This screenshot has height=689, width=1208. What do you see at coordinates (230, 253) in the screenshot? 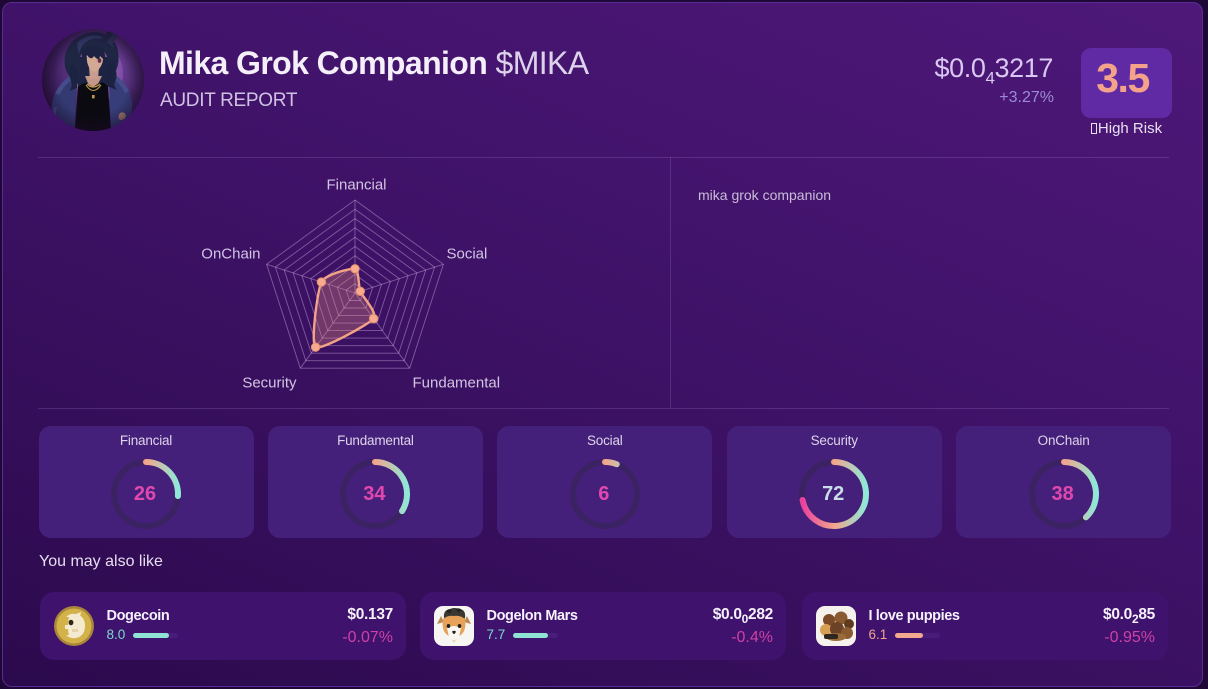
I see `svg-text: OnChain` at bounding box center [230, 253].